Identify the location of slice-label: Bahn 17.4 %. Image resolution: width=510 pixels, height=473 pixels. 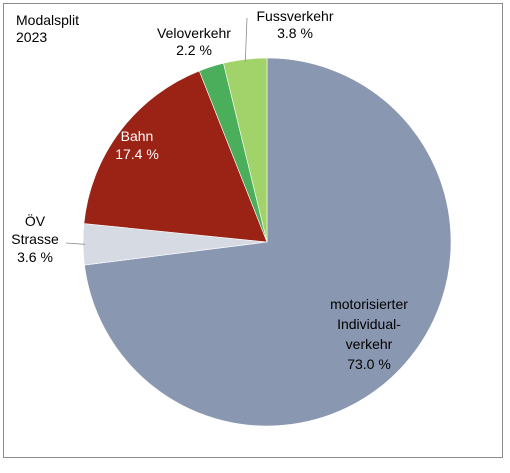
(137, 145).